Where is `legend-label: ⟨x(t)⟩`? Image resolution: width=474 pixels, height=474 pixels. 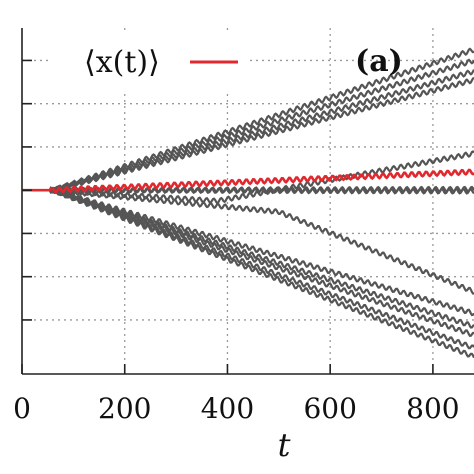
legend-label: ⟨x(t)⟩ is located at coordinates (122, 62).